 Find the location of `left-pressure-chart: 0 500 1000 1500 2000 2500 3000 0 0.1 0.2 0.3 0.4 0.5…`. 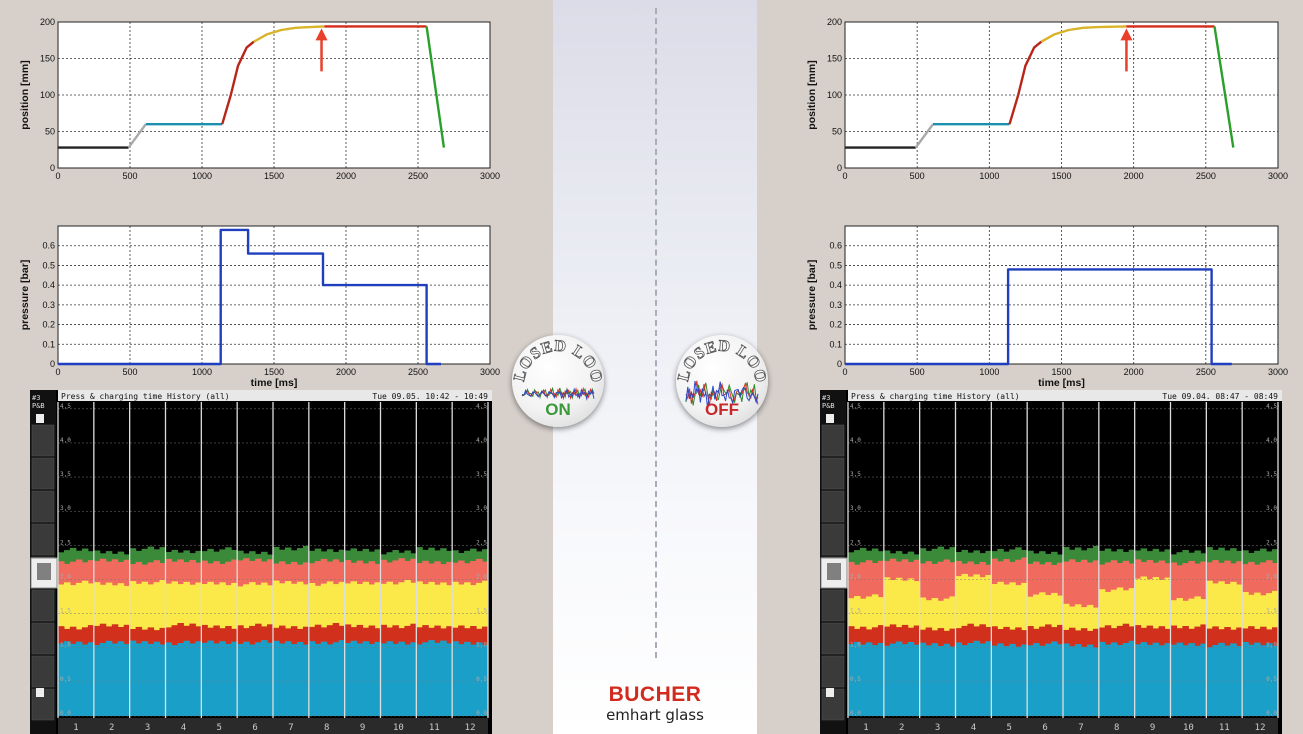

left-pressure-chart: 0 500 1000 1500 2000 2500 3000 0 0.1 0.2 0.3 0.4 0.5… is located at coordinates (259, 307).